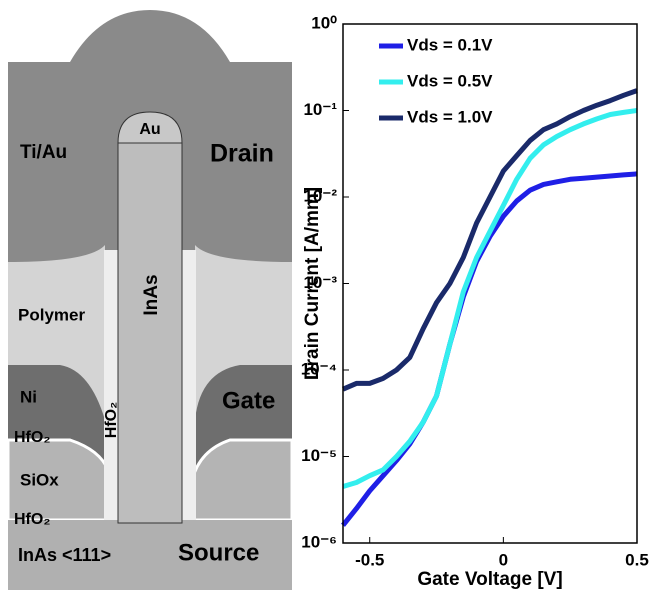 The image size is (661, 598). What do you see at coordinates (450, 116) in the screenshot?
I see `legend-label: Vds = 1.0V` at bounding box center [450, 116].